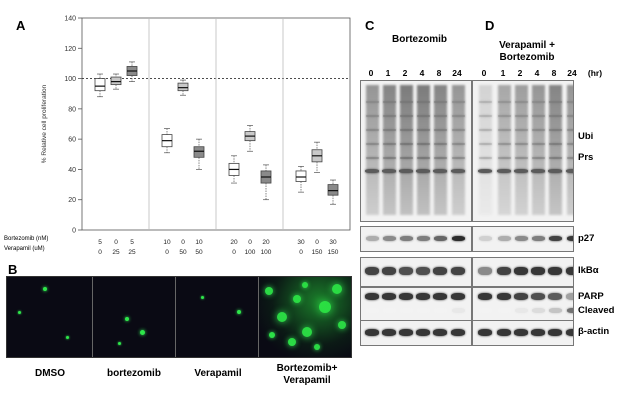  What do you see at coordinates (594, 331) in the screenshot?
I see `label-beta-actin: β-actin` at bounding box center [594, 331].